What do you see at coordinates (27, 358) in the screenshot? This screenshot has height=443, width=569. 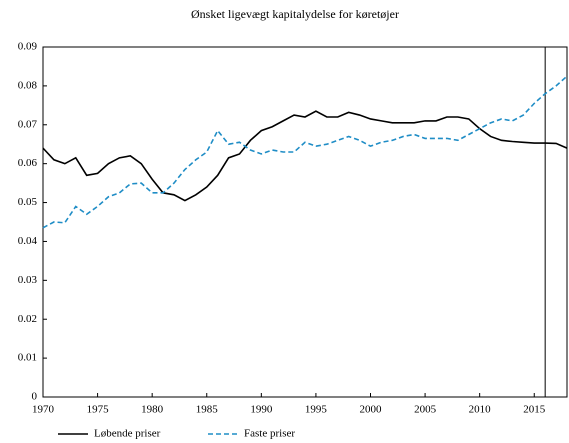 I see `y-tick-label: 0.01` at bounding box center [27, 358].